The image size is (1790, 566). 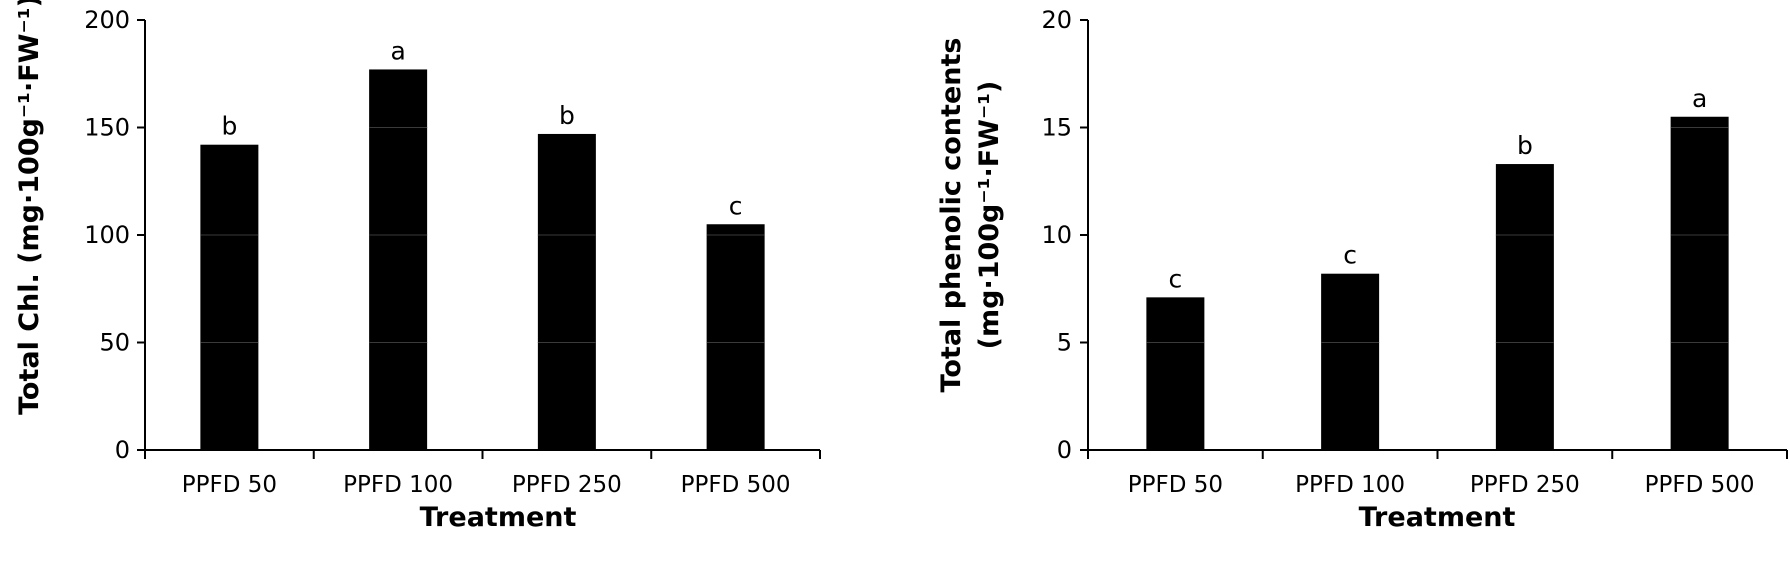 I want to click on chl-y-tick-label: 0, so click(x=122, y=450).